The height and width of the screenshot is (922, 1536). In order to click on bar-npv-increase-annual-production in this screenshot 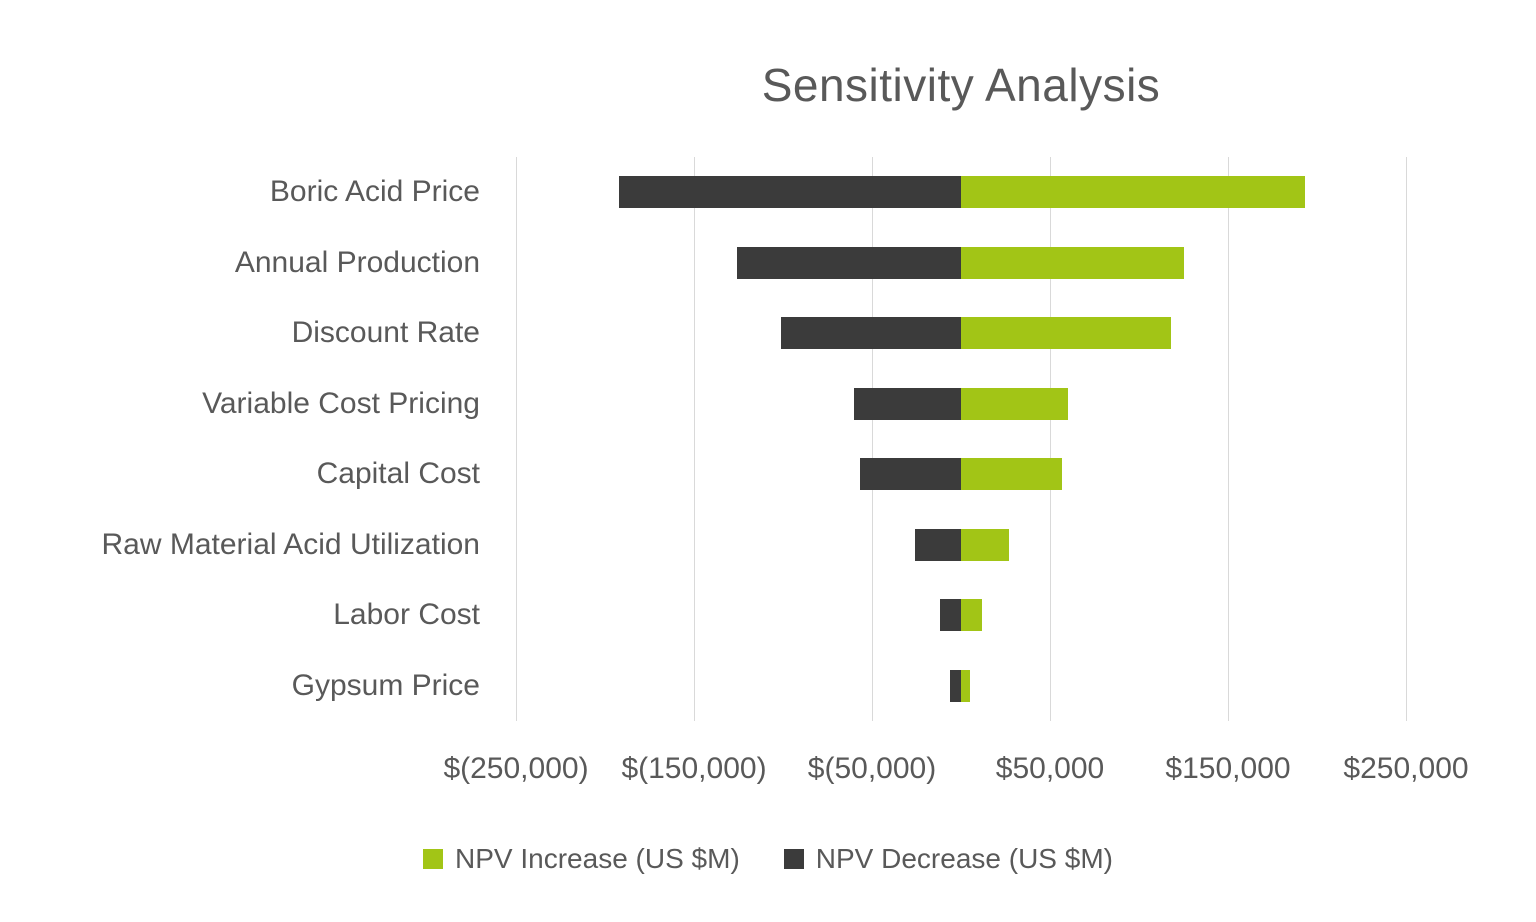, I will do `click(1072, 262)`.